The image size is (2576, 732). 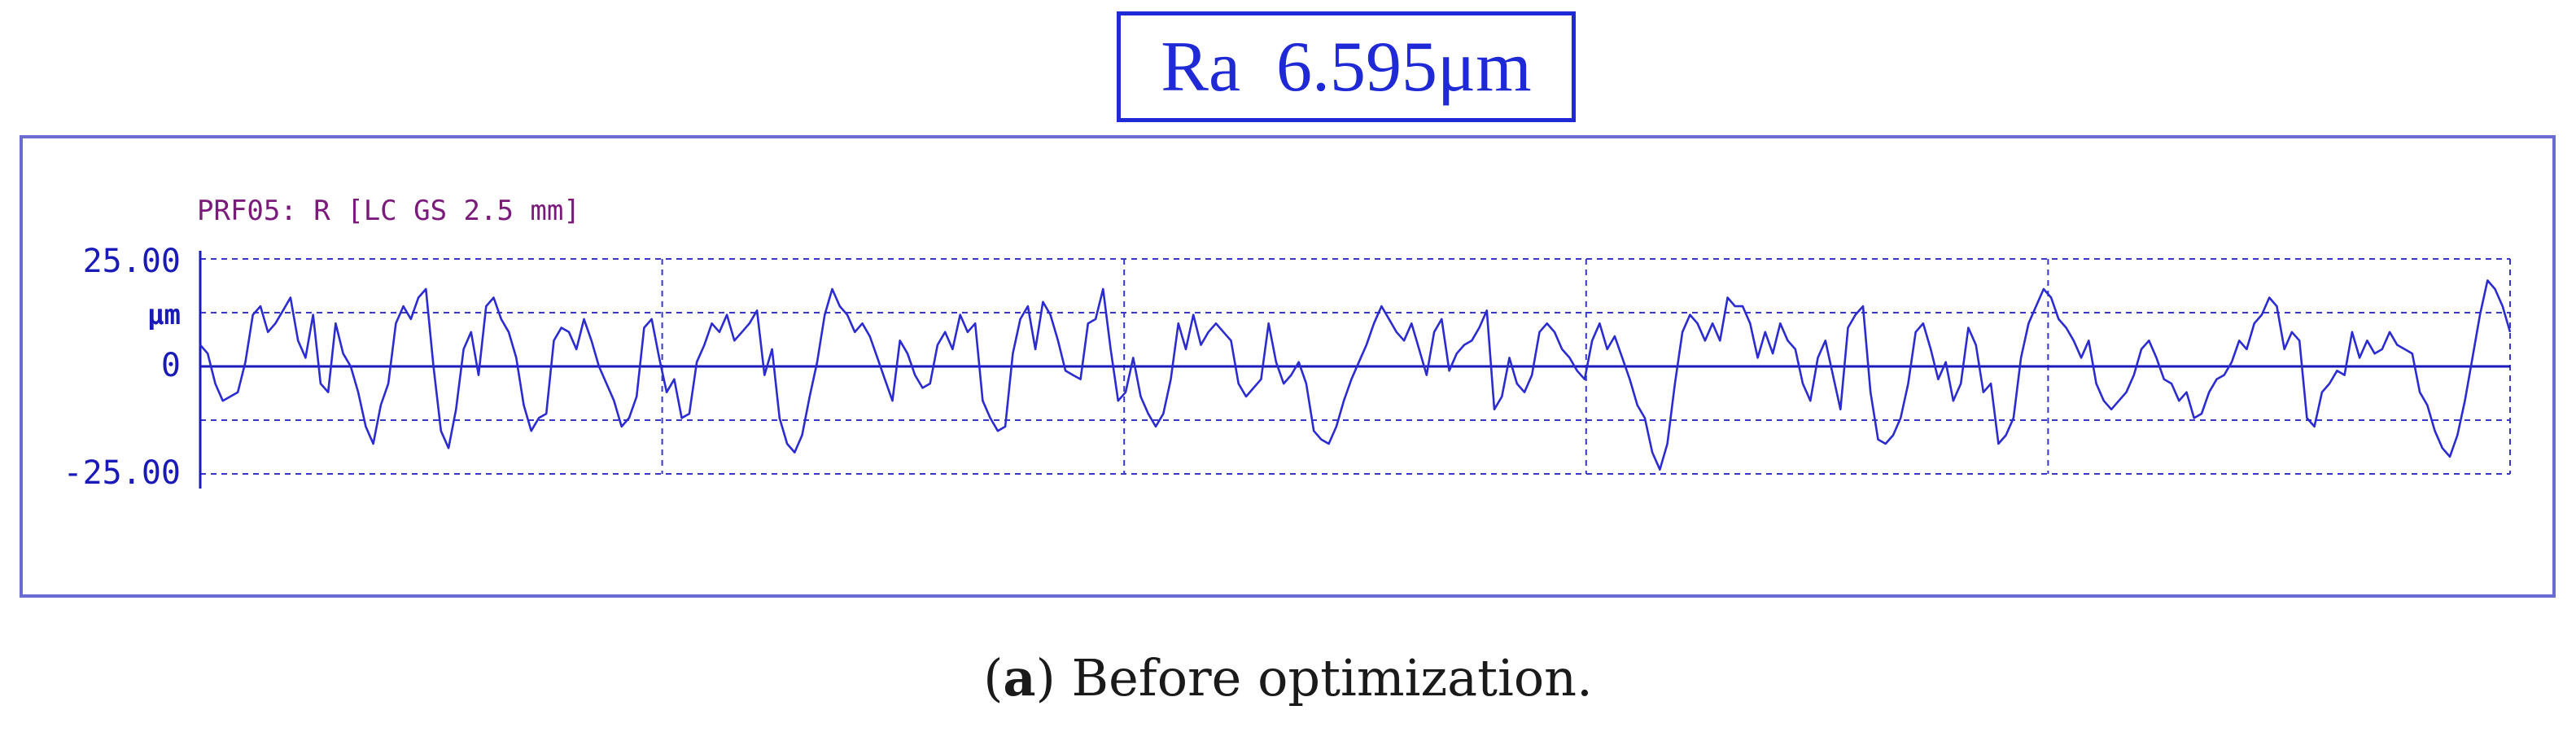 I want to click on caption-letter: a, so click(x=1019, y=678).